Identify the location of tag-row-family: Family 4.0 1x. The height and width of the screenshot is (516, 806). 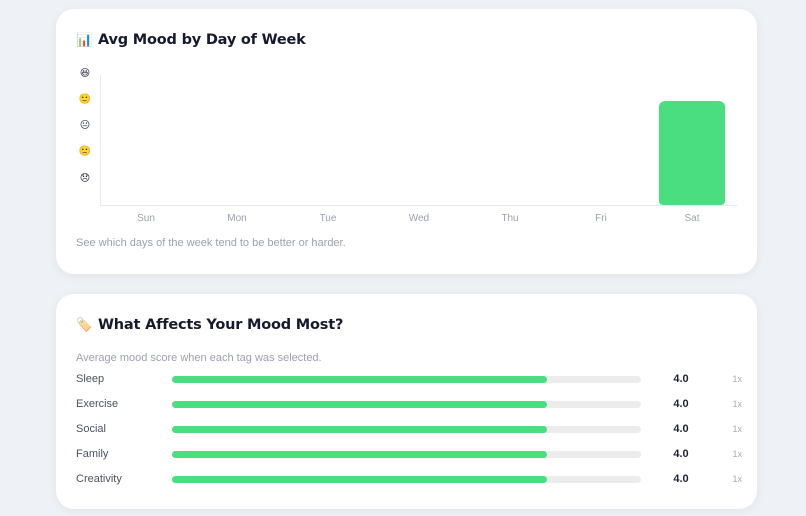
(409, 454).